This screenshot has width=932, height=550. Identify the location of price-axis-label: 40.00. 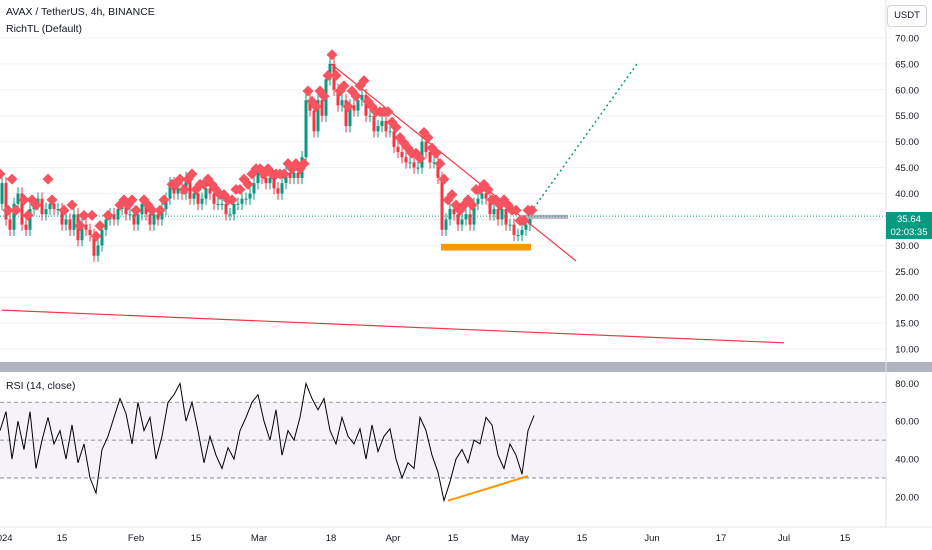
(907, 194).